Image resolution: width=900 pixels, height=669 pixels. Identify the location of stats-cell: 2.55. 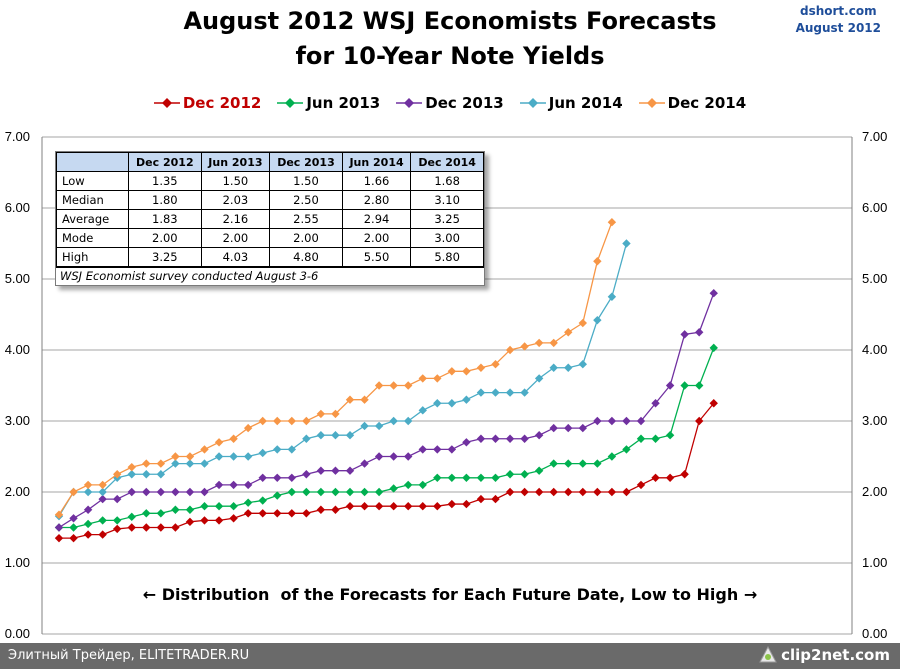
(306, 219).